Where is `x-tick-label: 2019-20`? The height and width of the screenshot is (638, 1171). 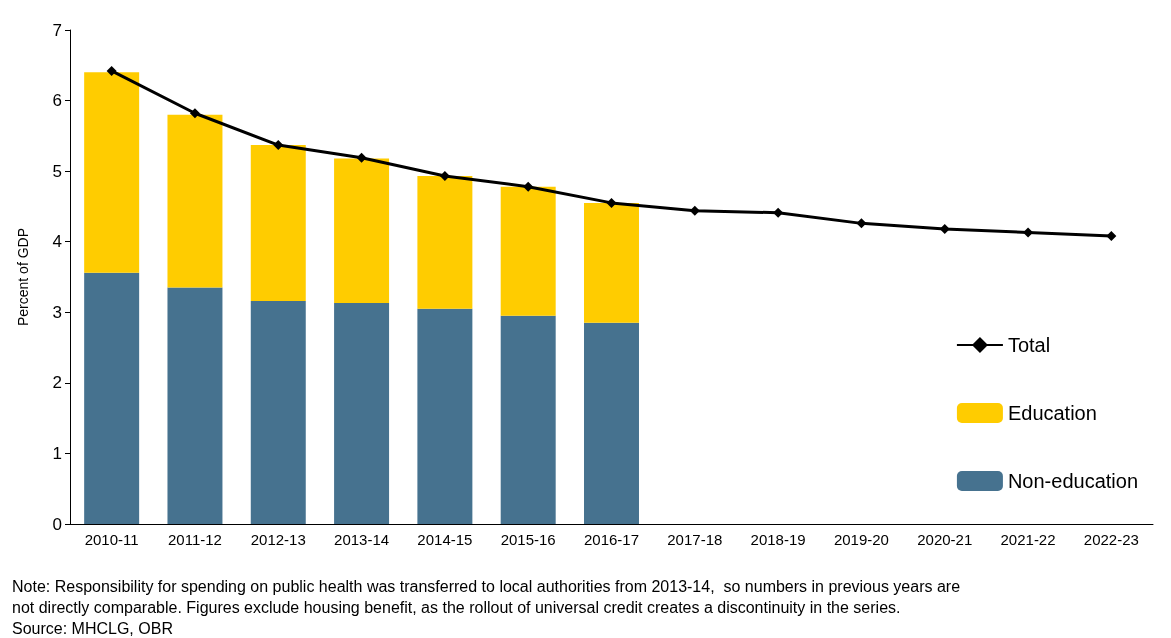 x-tick-label: 2019-20 is located at coordinates (861, 539).